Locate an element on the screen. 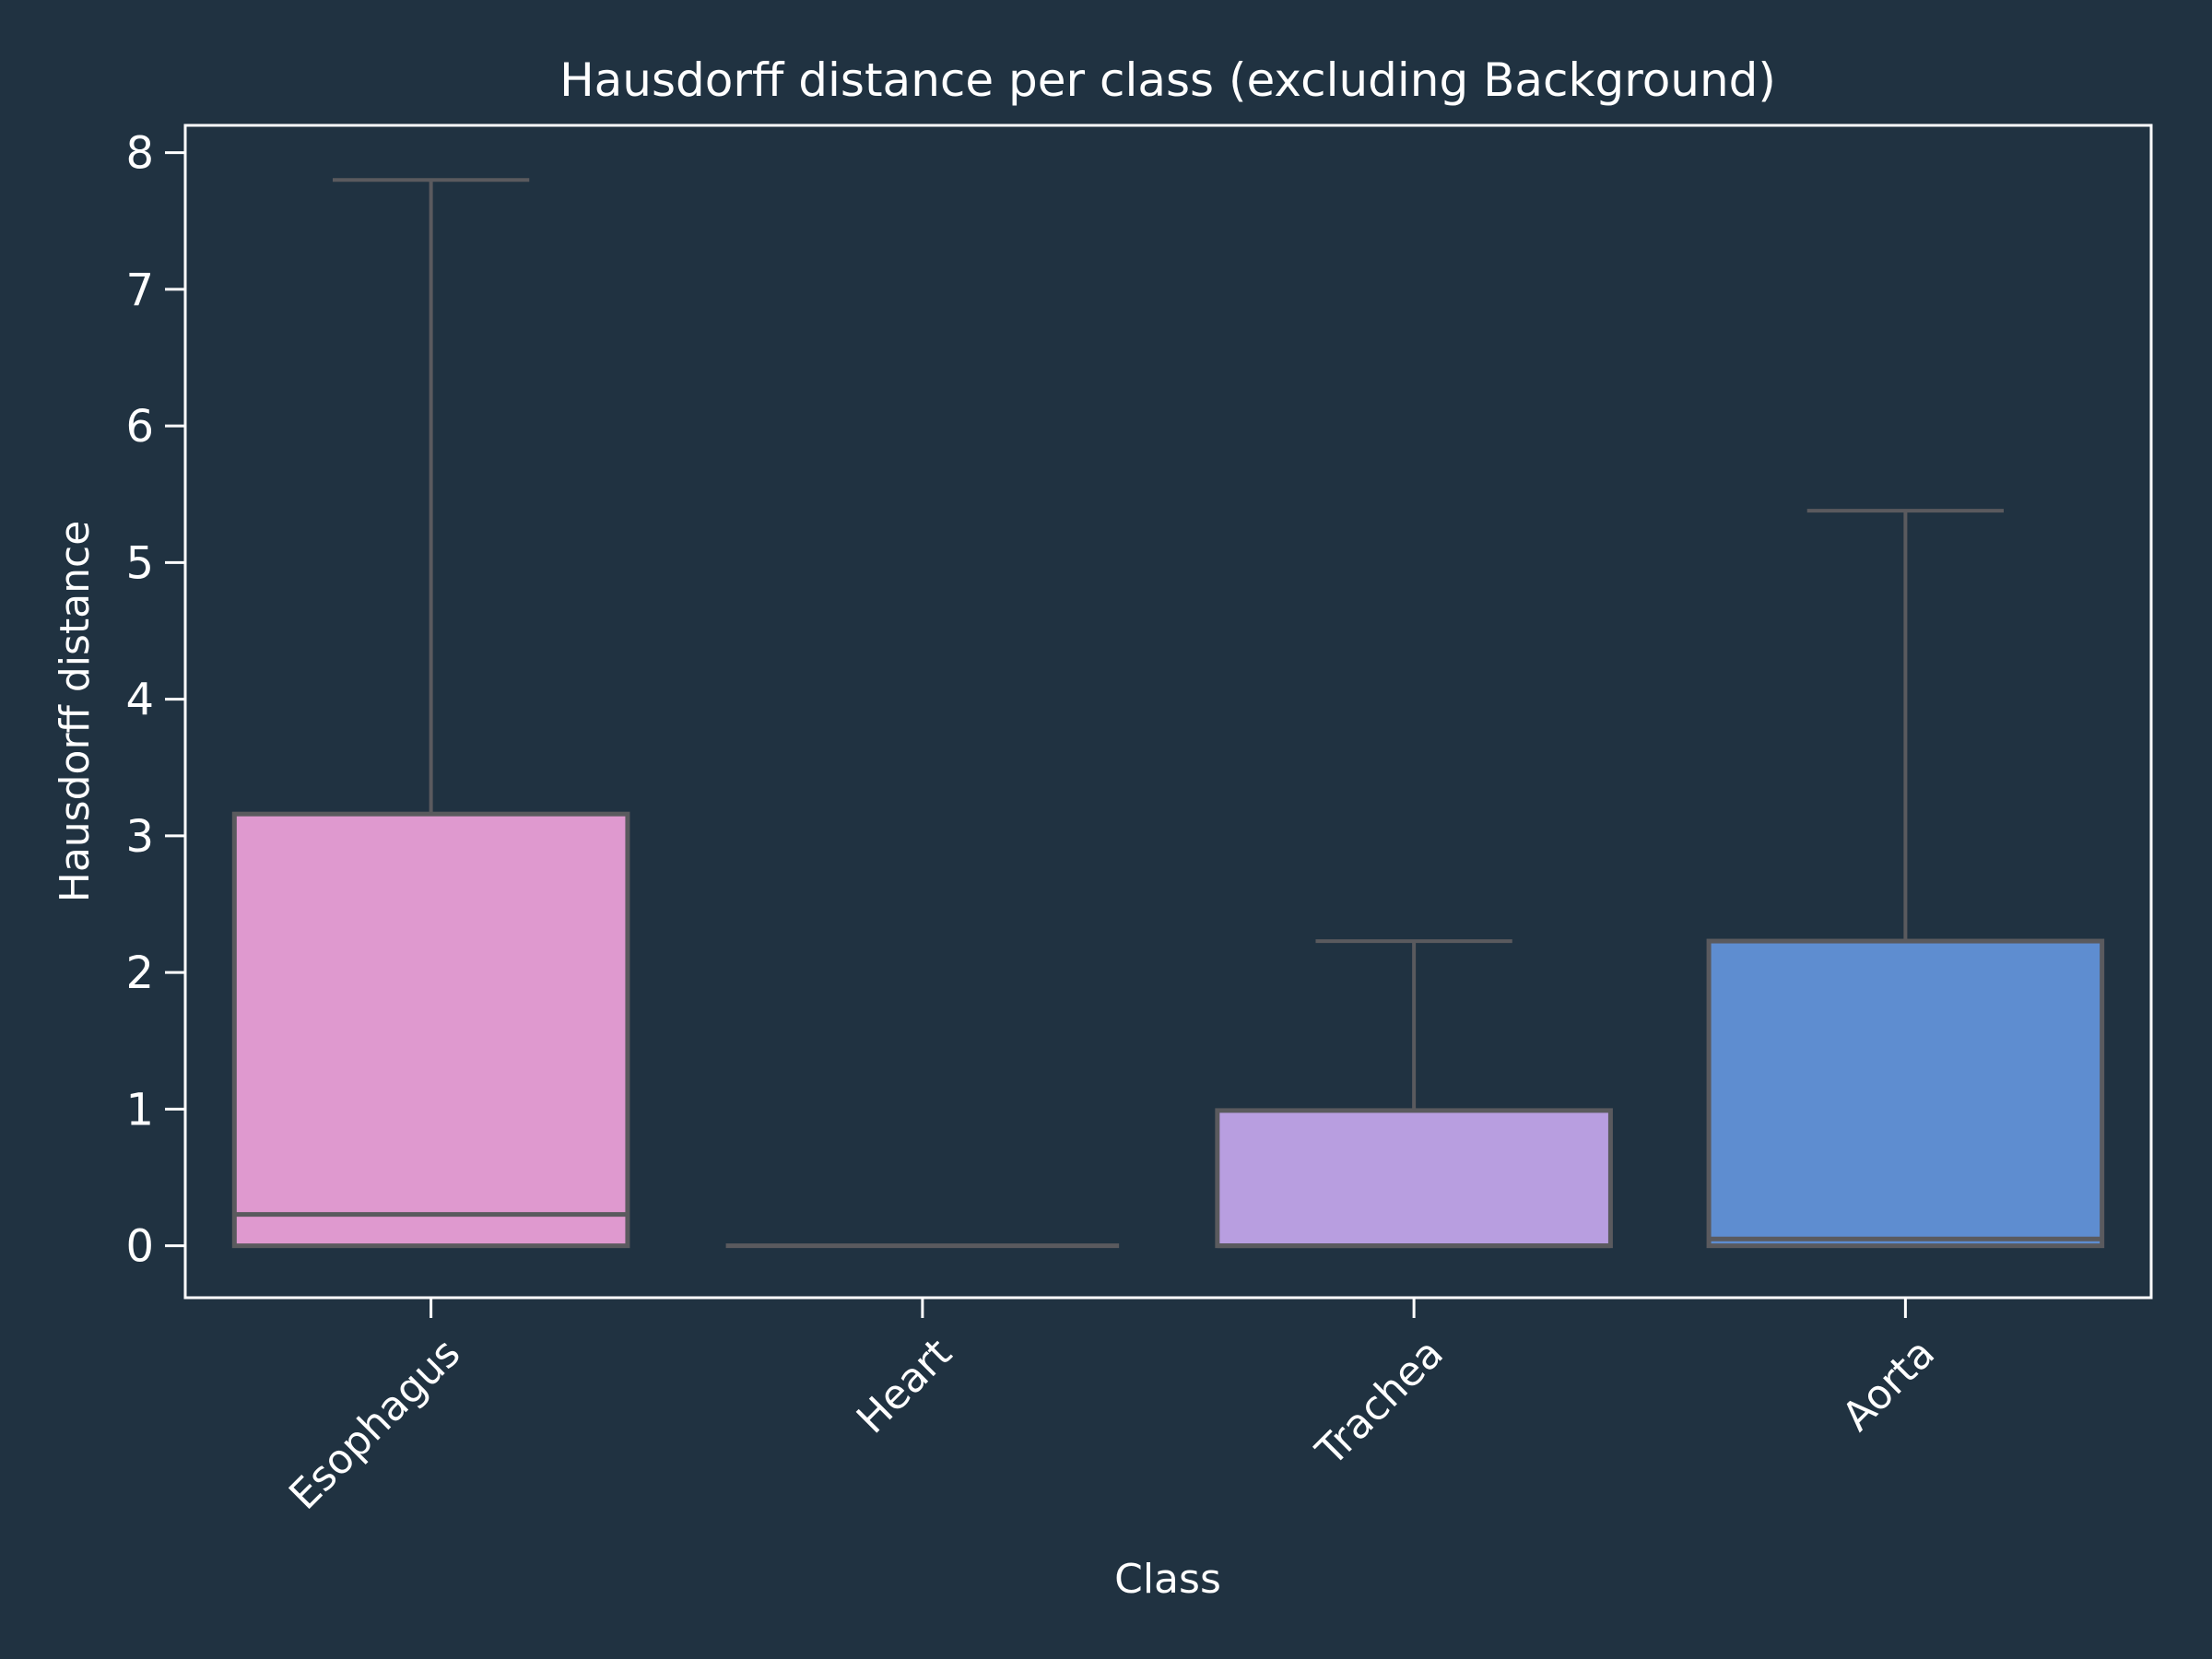 The image size is (2212, 1659). box-group-aorta is located at coordinates (1905, 879).